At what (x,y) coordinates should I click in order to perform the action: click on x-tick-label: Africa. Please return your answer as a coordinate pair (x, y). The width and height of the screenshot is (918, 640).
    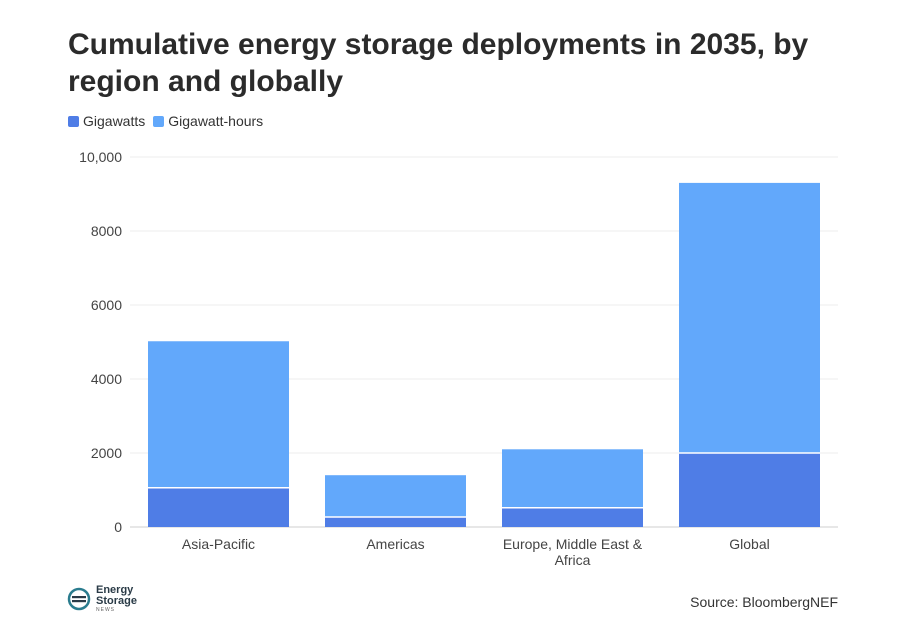
    Looking at the image, I should click on (573, 560).